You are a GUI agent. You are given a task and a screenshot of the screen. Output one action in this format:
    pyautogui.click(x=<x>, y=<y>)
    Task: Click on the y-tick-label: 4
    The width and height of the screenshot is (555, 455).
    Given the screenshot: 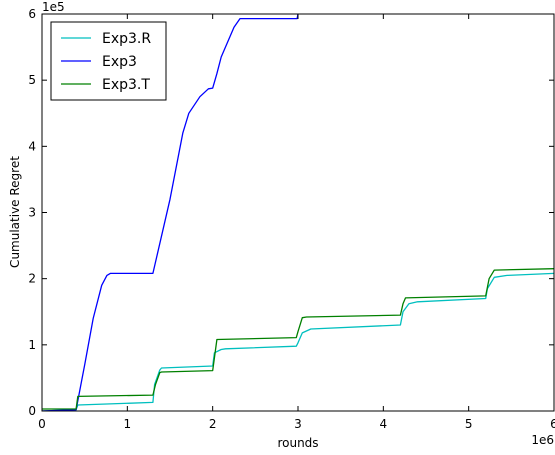 What is the action you would take?
    pyautogui.click(x=32, y=146)
    